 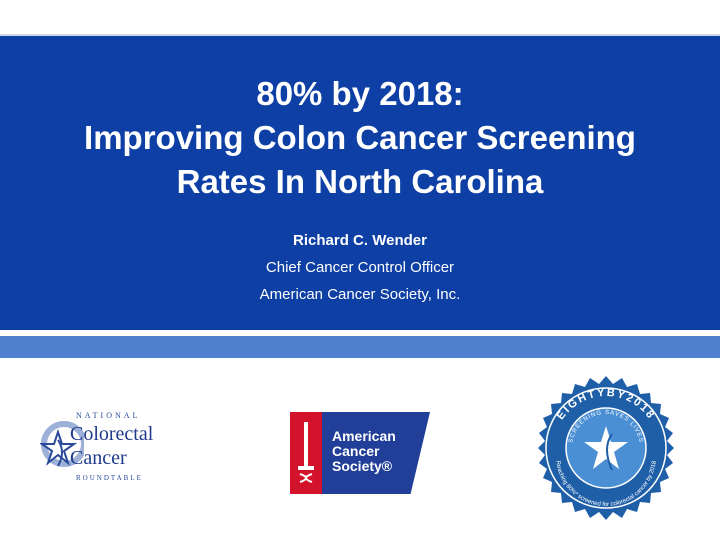 I want to click on sword-icon, so click(x=306, y=452).